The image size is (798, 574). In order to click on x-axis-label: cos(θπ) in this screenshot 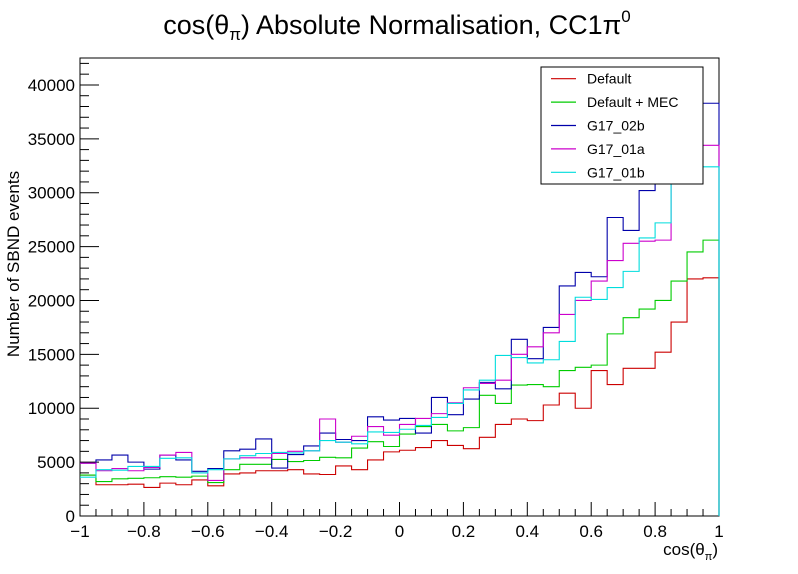, I will do `click(690, 551)`.